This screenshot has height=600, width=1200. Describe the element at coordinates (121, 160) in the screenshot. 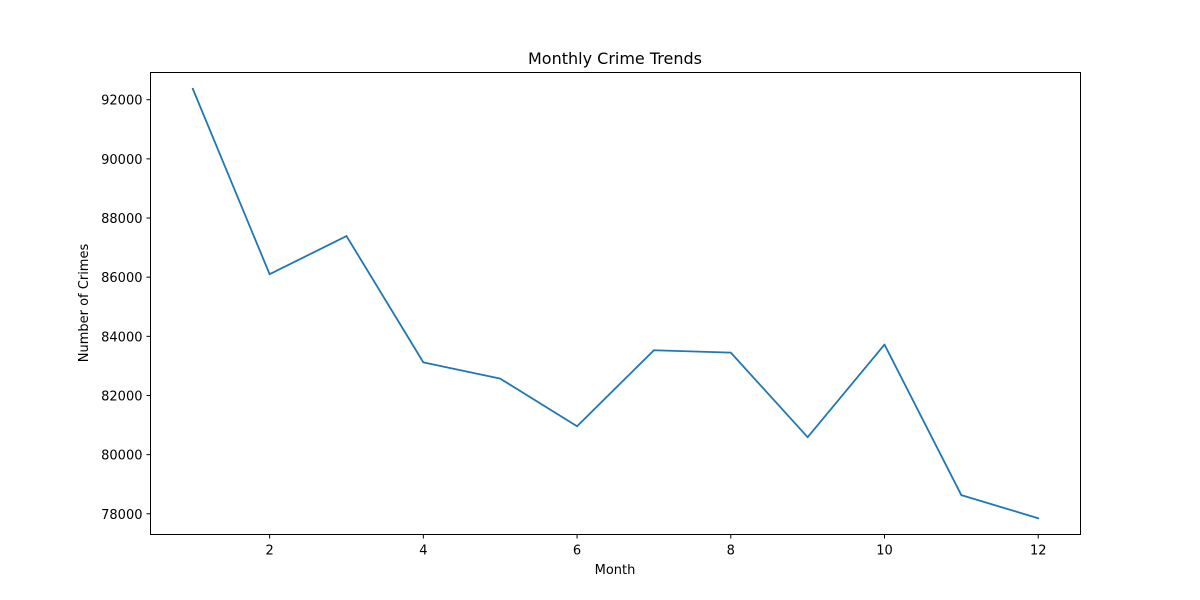

I see `y-tick-label: 90000` at that location.